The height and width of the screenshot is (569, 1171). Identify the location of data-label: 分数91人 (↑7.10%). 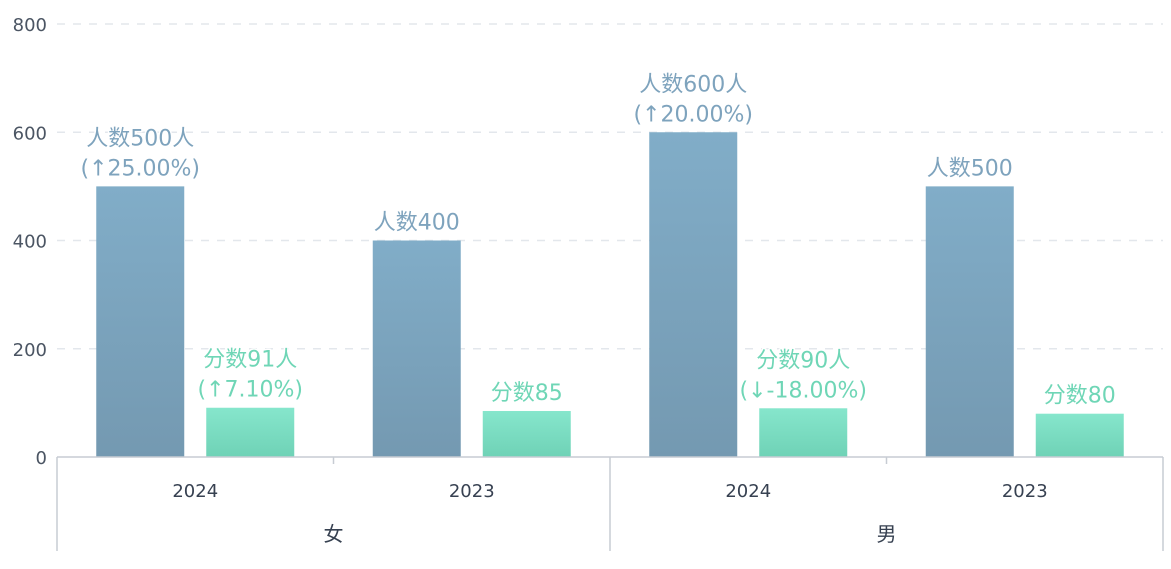
(251, 375).